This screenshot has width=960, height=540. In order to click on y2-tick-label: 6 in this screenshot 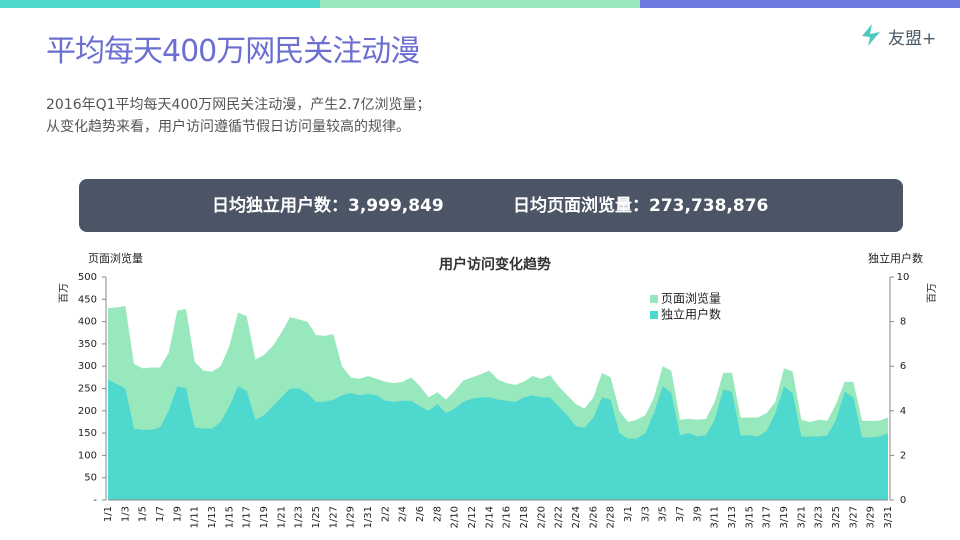, I will do `click(903, 366)`.